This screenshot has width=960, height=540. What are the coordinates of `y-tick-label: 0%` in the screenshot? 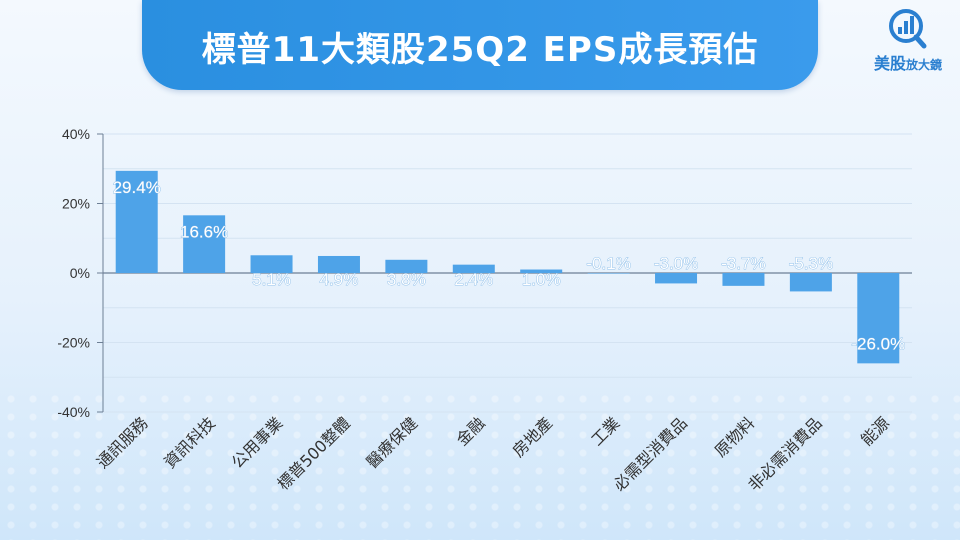 It's located at (80, 273).